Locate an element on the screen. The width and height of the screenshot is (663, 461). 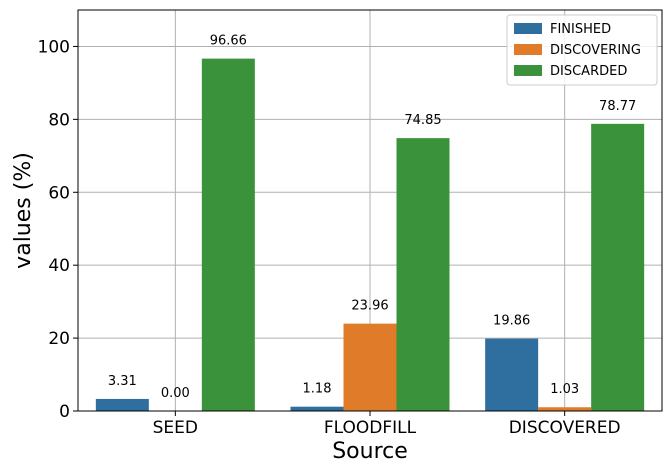
y-axis-ticks: 0 20 40 60 80 100 is located at coordinates (58, 229).